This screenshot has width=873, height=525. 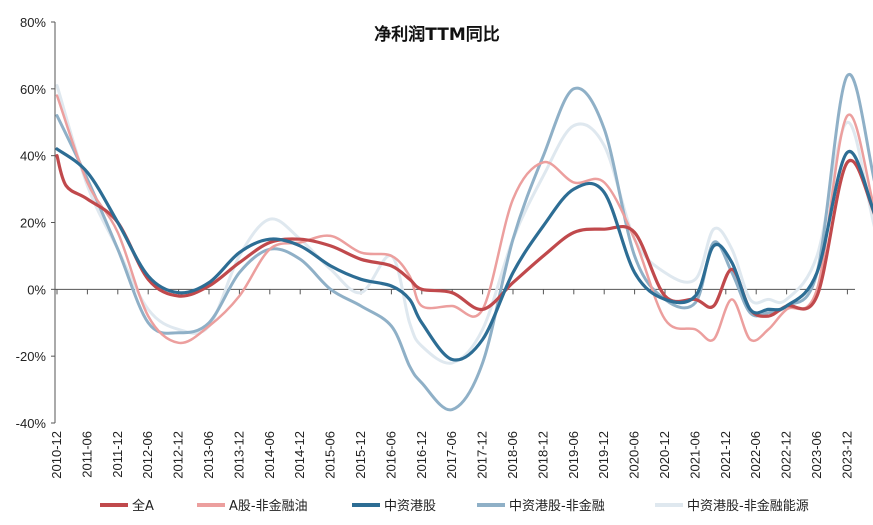 What do you see at coordinates (694, 455) in the screenshot?
I see `x-tick-label: 2021-06` at bounding box center [694, 455].